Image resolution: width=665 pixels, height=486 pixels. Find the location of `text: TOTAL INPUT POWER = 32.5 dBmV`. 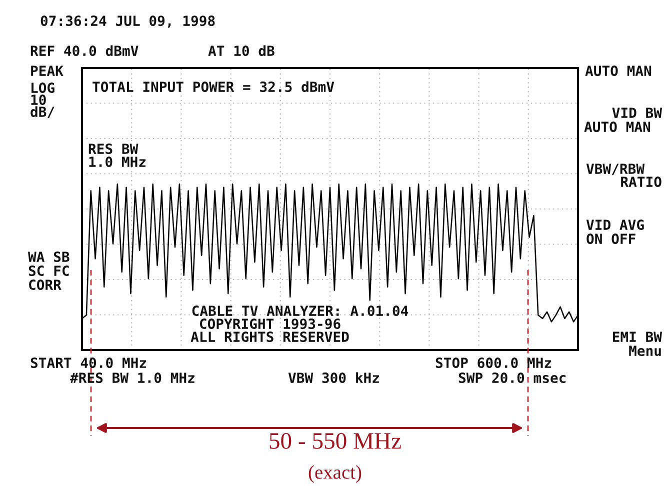

text: TOTAL INPUT POWER = 32.5 dBmV is located at coordinates (213, 86).